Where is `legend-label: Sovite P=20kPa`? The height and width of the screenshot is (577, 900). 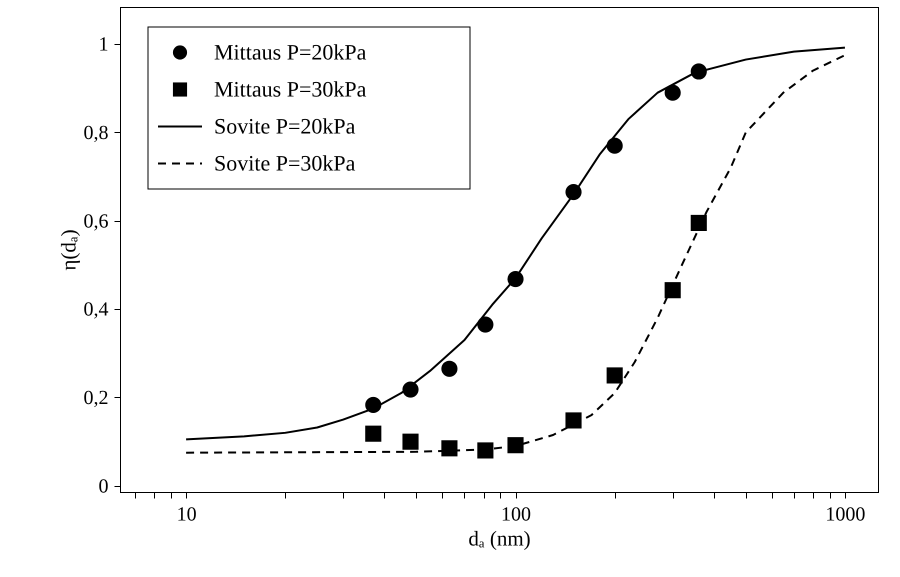 legend-label: Sovite P=20kPa is located at coordinates (285, 126).